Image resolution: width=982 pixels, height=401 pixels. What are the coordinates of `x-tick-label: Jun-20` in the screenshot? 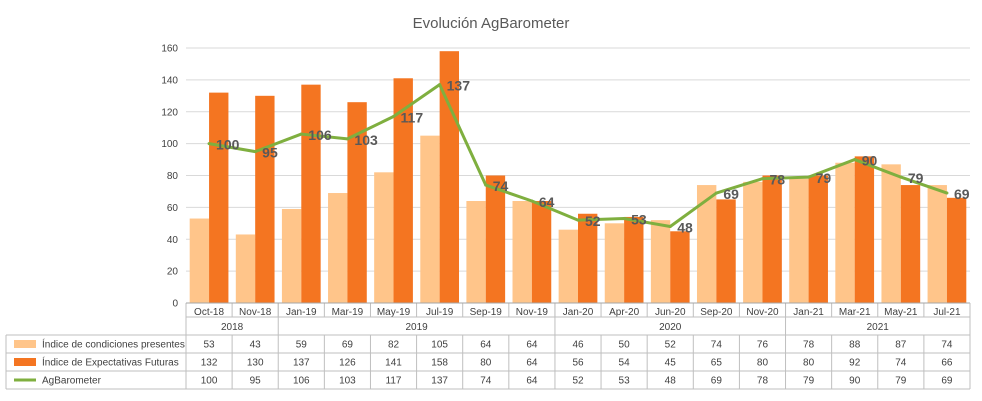 It's located at (670, 312).